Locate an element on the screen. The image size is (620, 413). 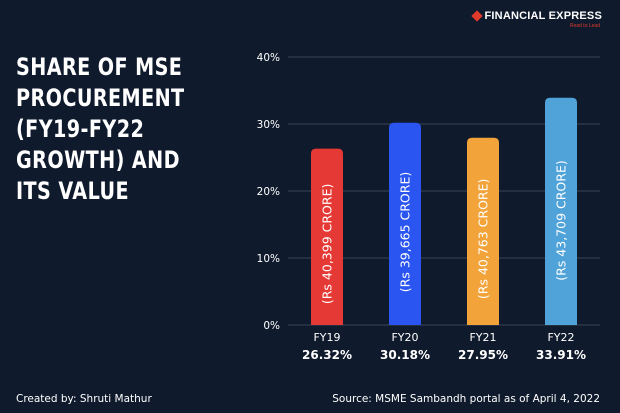
x-tick-label: FY20 is located at coordinates (404, 337).